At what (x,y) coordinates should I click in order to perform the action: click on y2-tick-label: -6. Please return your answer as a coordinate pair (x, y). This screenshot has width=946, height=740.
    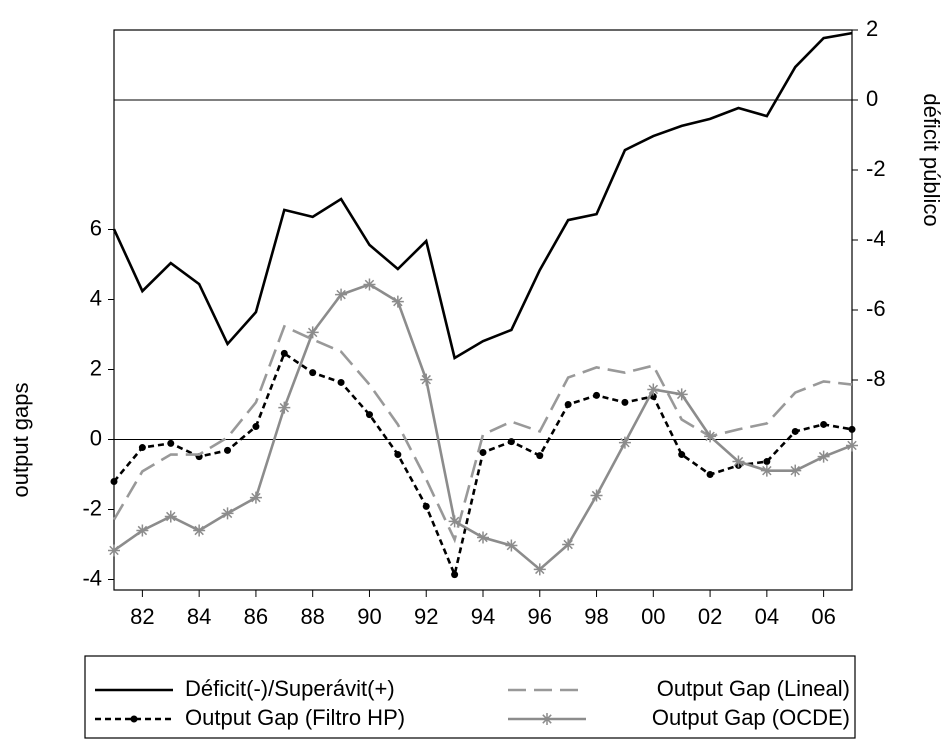
    Looking at the image, I should click on (876, 308).